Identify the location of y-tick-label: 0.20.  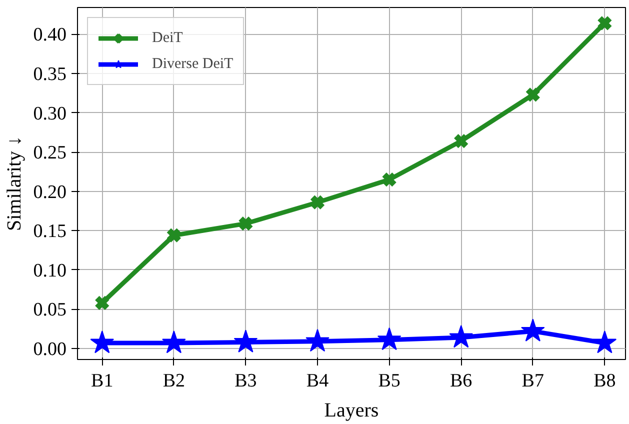
(49, 192).